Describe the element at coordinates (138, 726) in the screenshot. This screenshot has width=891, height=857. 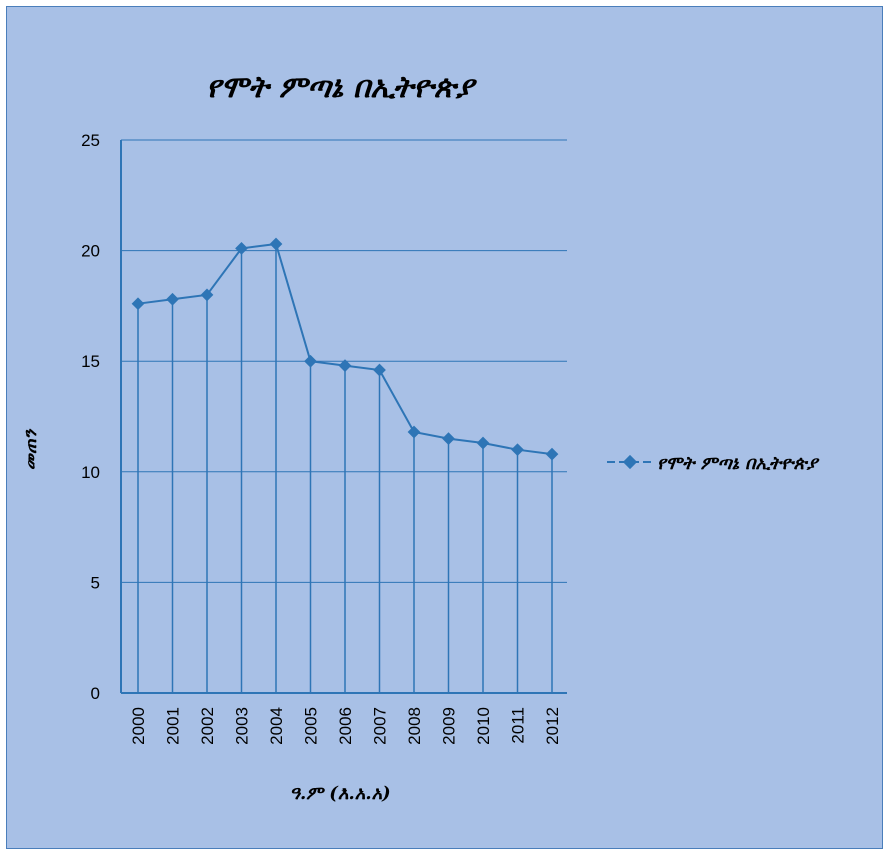
I see `x-tick-label: 2000` at that location.